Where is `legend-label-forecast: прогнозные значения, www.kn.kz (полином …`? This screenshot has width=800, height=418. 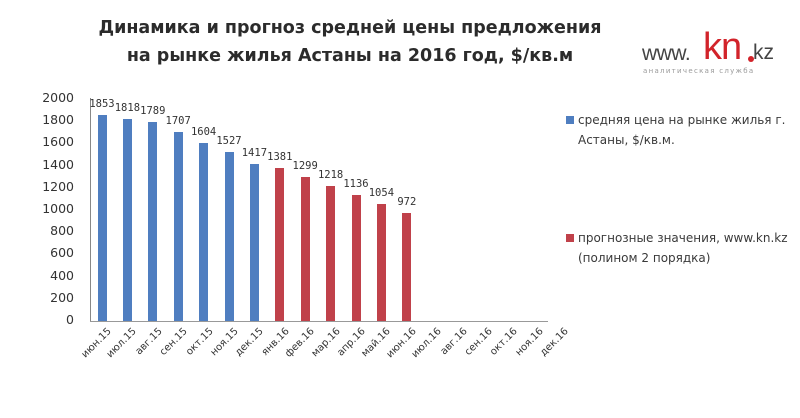 legend-label-forecast: прогнозные значения, www.kn.kz (полином … is located at coordinates (683, 248).